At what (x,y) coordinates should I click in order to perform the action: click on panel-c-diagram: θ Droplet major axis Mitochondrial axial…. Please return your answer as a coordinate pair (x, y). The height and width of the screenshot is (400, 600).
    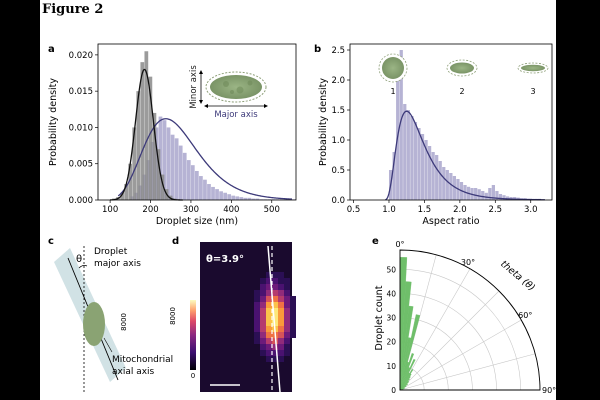
    Looking at the image, I should click on (113, 319).